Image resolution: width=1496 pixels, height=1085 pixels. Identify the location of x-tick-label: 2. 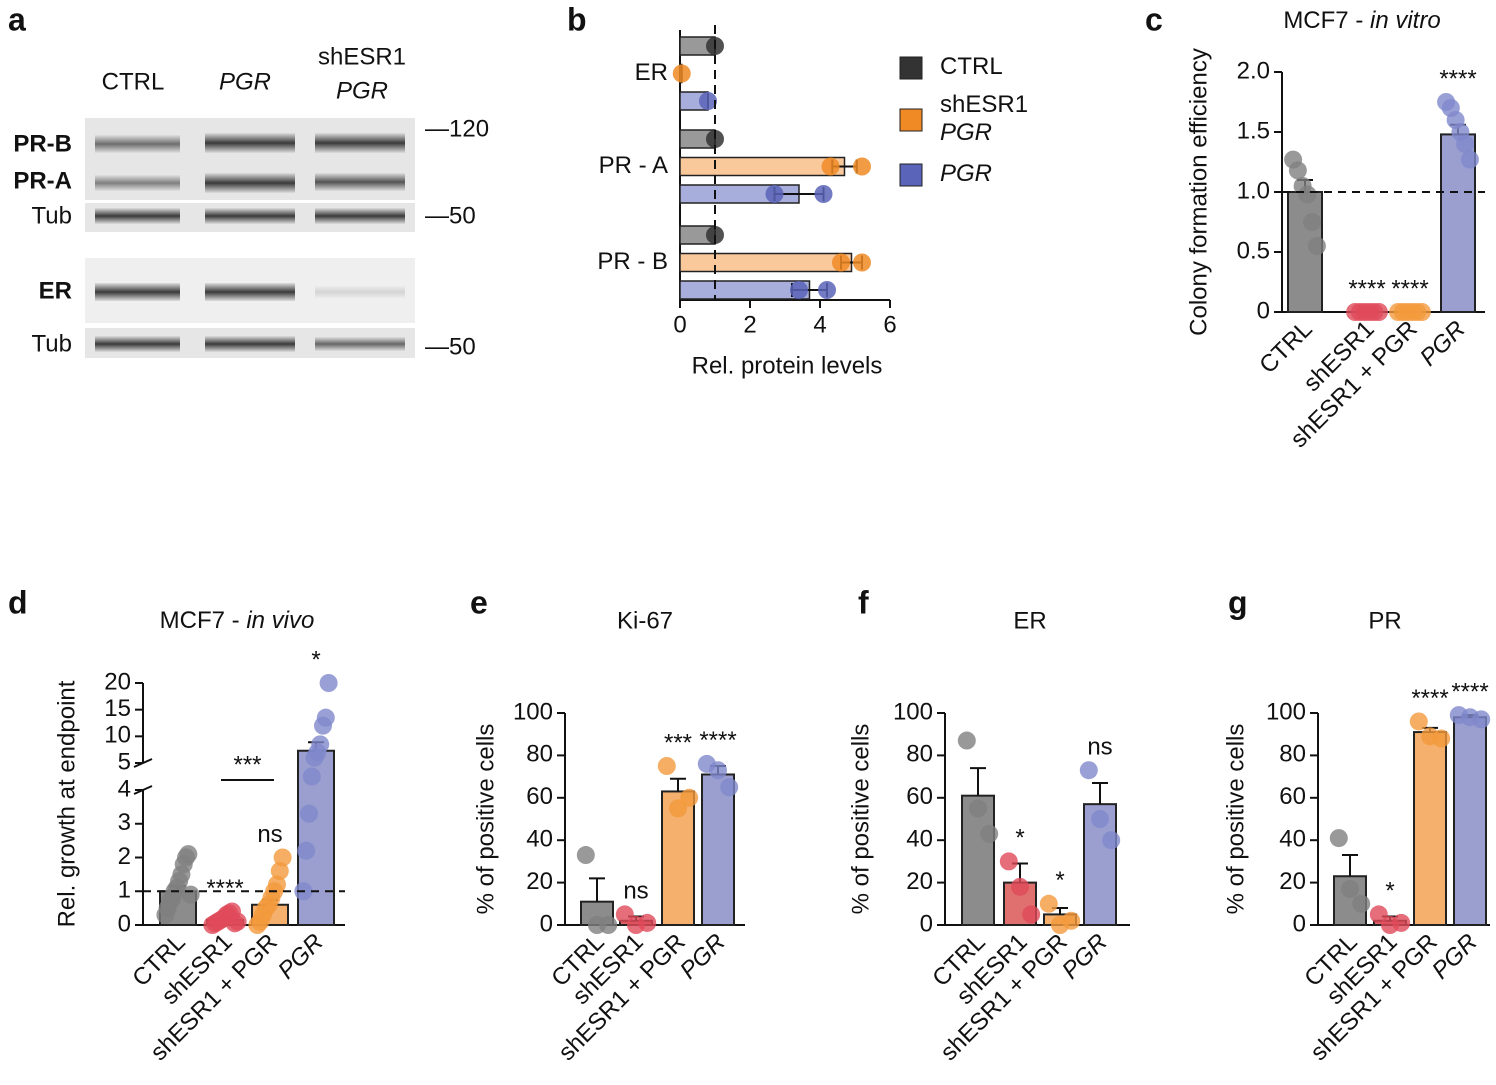
(749, 324).